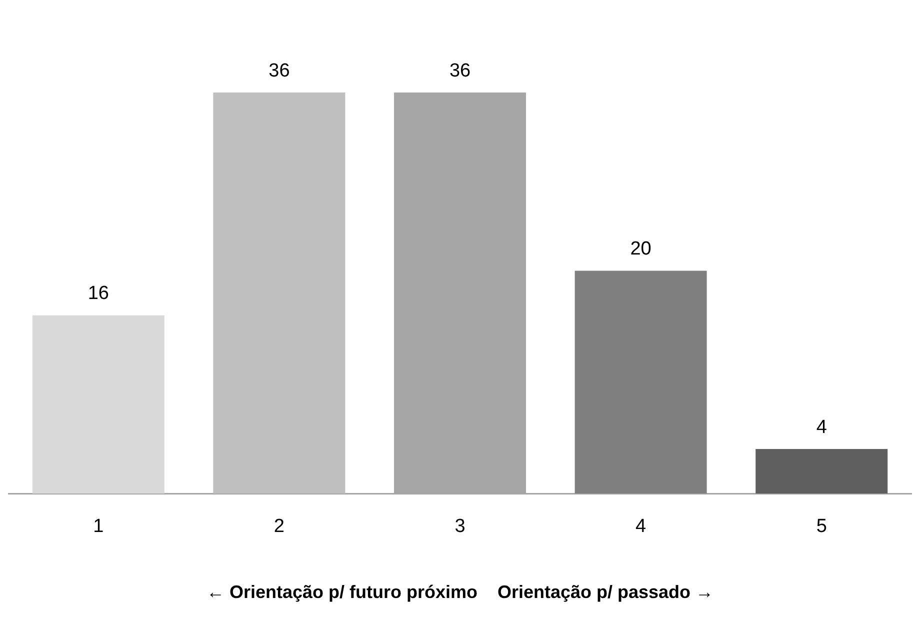 The image size is (920, 617). Describe the element at coordinates (98, 527) in the screenshot. I see `x-tick-label: 1` at that location.